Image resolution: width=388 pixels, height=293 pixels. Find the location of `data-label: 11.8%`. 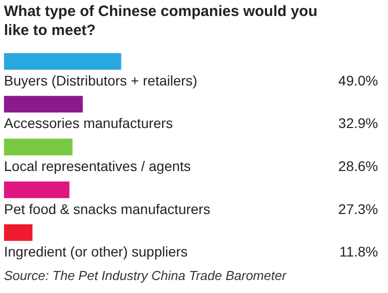

data-label: 11.8% is located at coordinates (358, 252).